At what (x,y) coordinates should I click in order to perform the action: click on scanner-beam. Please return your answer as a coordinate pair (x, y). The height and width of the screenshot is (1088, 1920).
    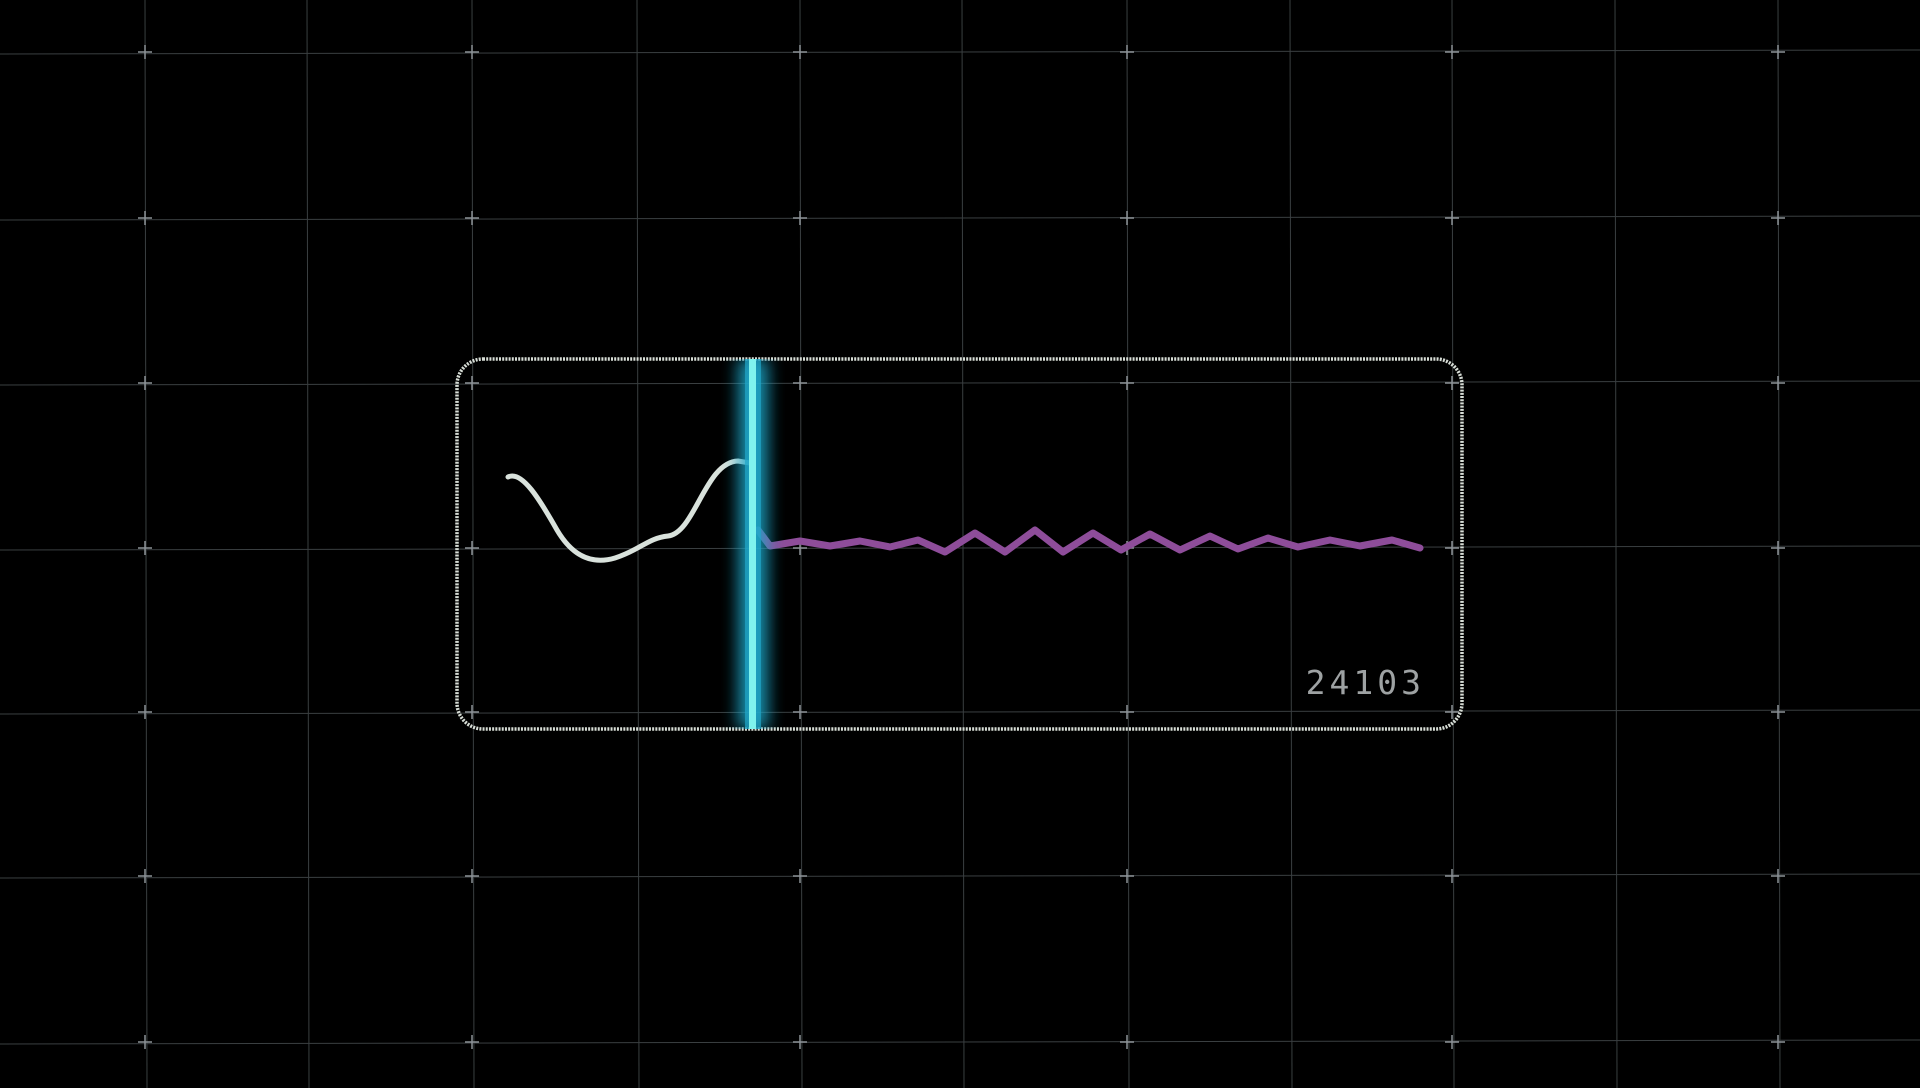
    Looking at the image, I should click on (753, 544).